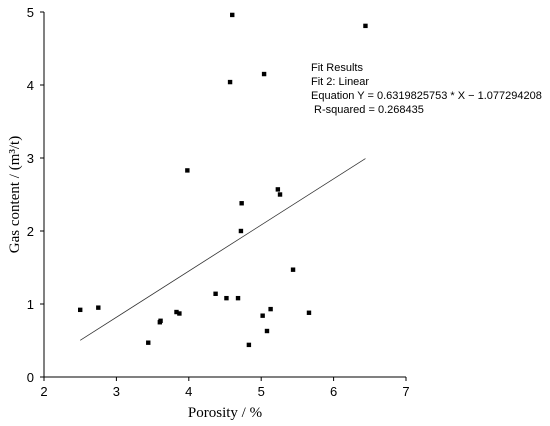  What do you see at coordinates (43, 391) in the screenshot?
I see `x-tick-label: 2` at bounding box center [43, 391].